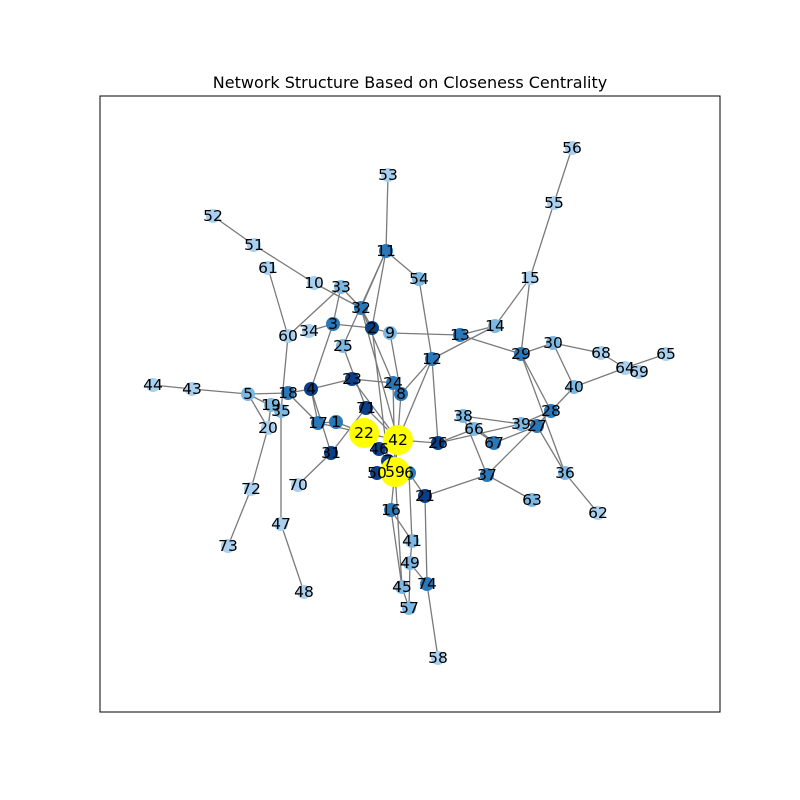 The height and width of the screenshot is (800, 800). I want to click on node-label-41: 41, so click(412, 541).